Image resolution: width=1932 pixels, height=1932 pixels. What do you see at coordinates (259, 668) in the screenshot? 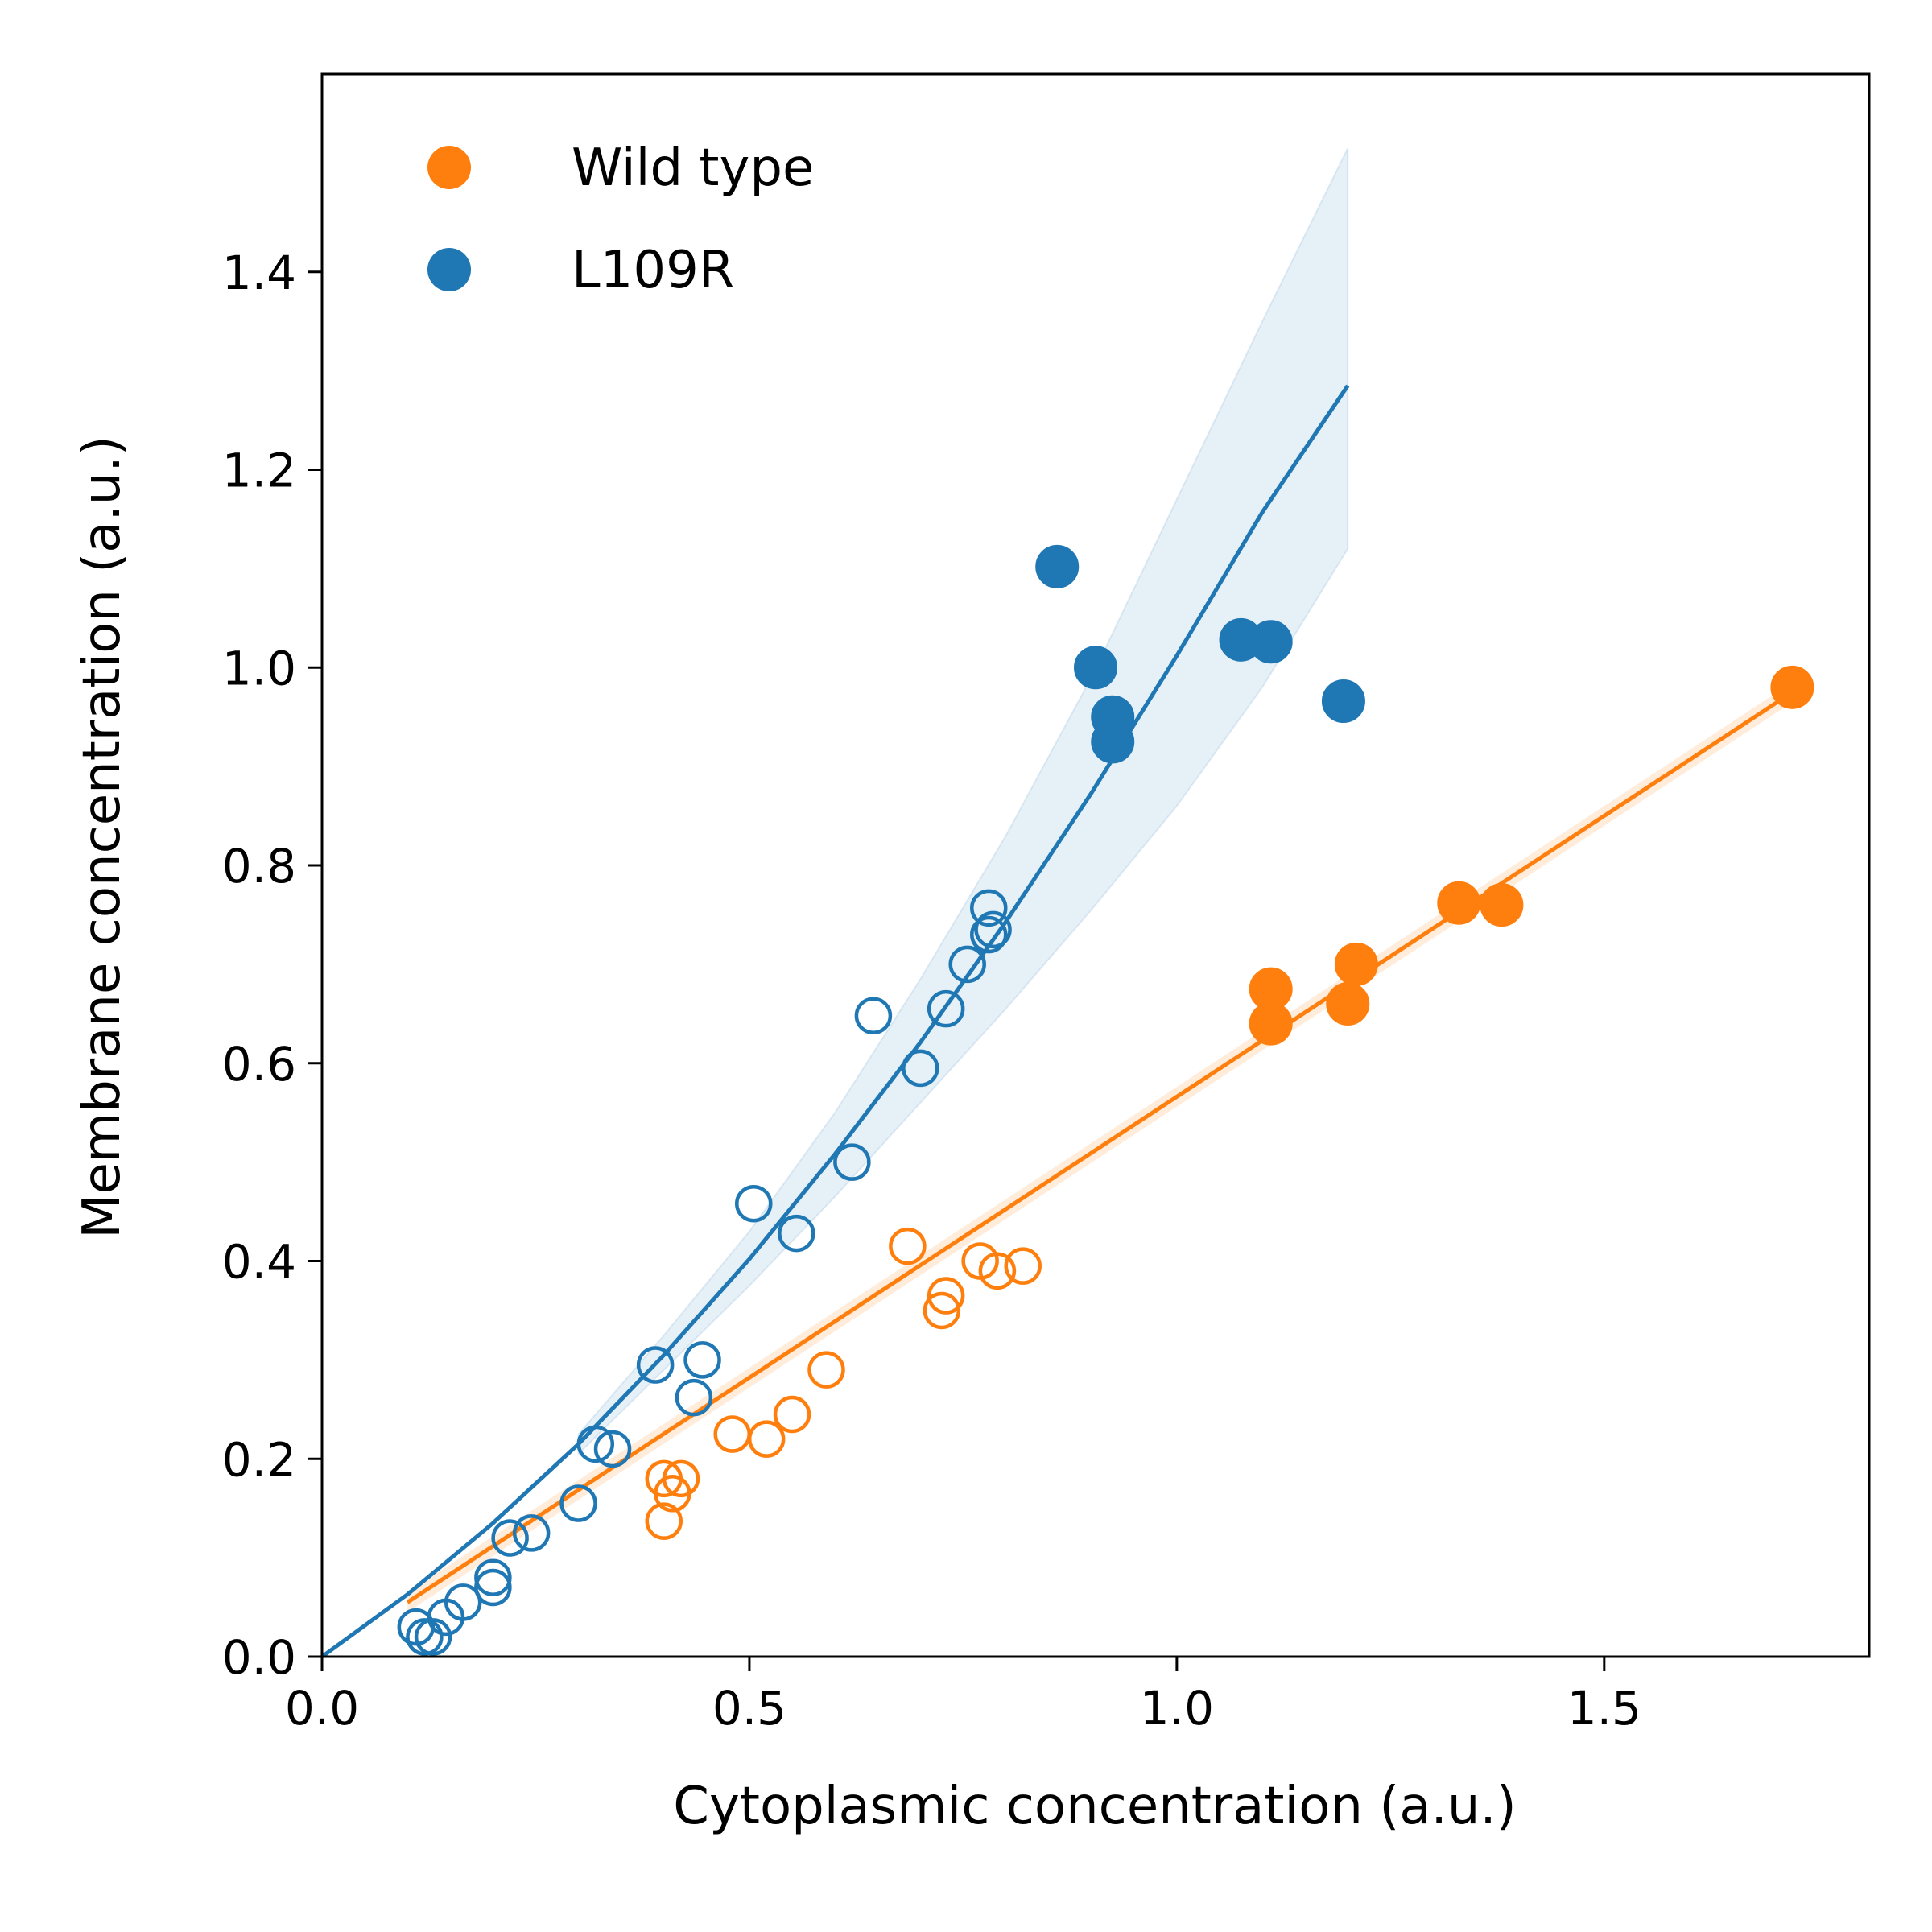
I see `y-tick-label: 1.0` at bounding box center [259, 668].